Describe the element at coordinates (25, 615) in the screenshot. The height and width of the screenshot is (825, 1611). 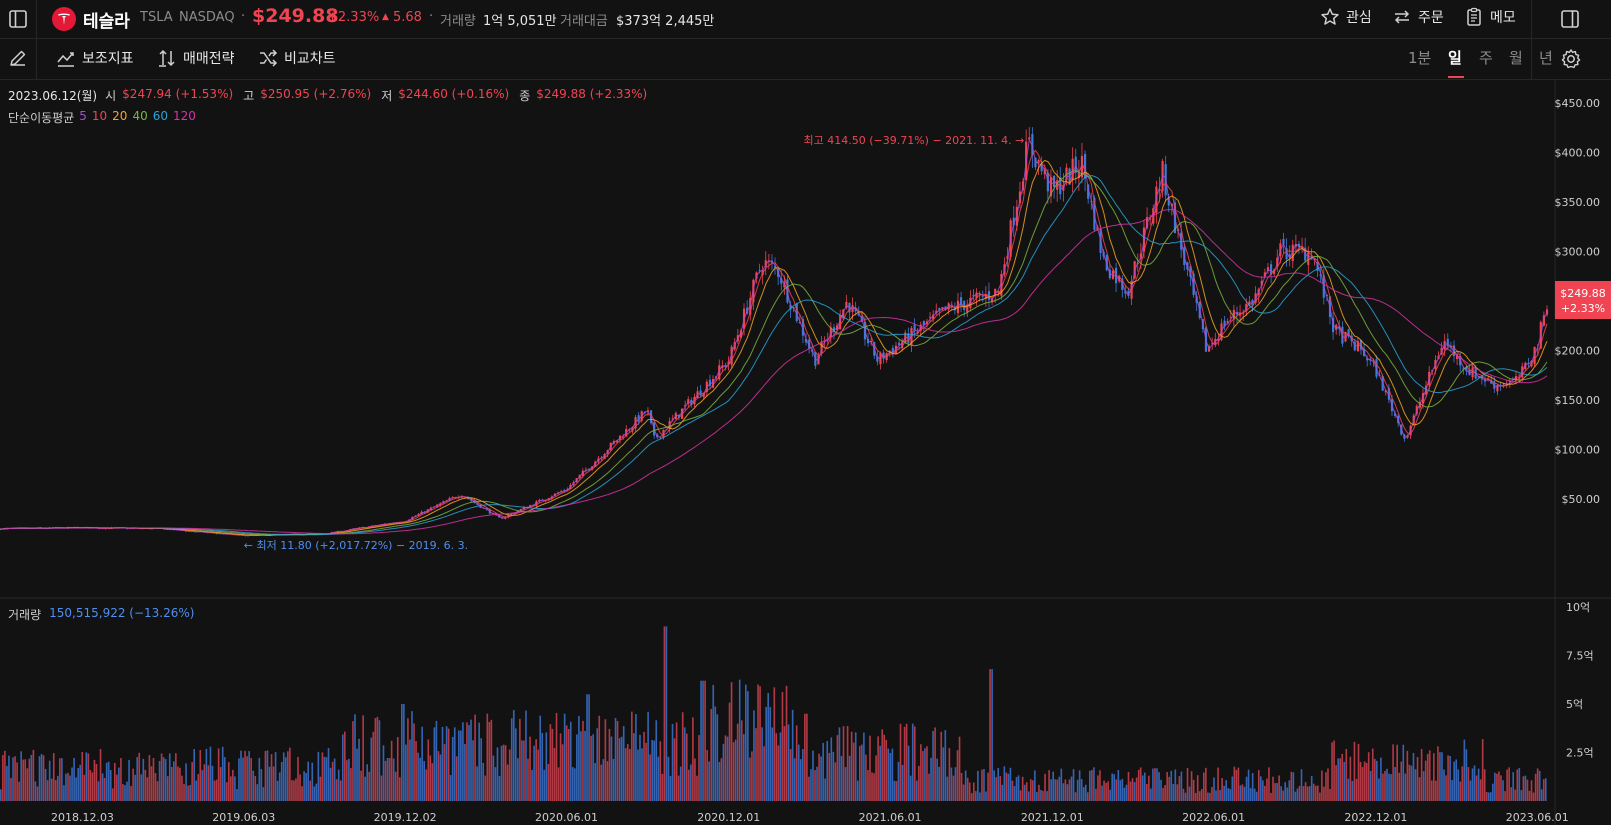
I see `volume-panel-label: 거래량` at that location.